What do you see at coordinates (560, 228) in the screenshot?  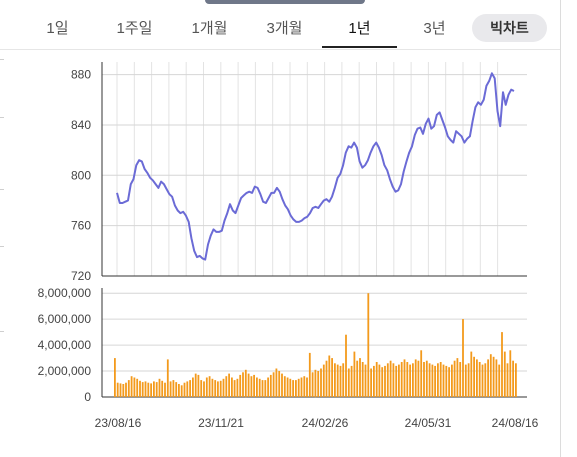 I see `panel-edge` at bounding box center [560, 228].